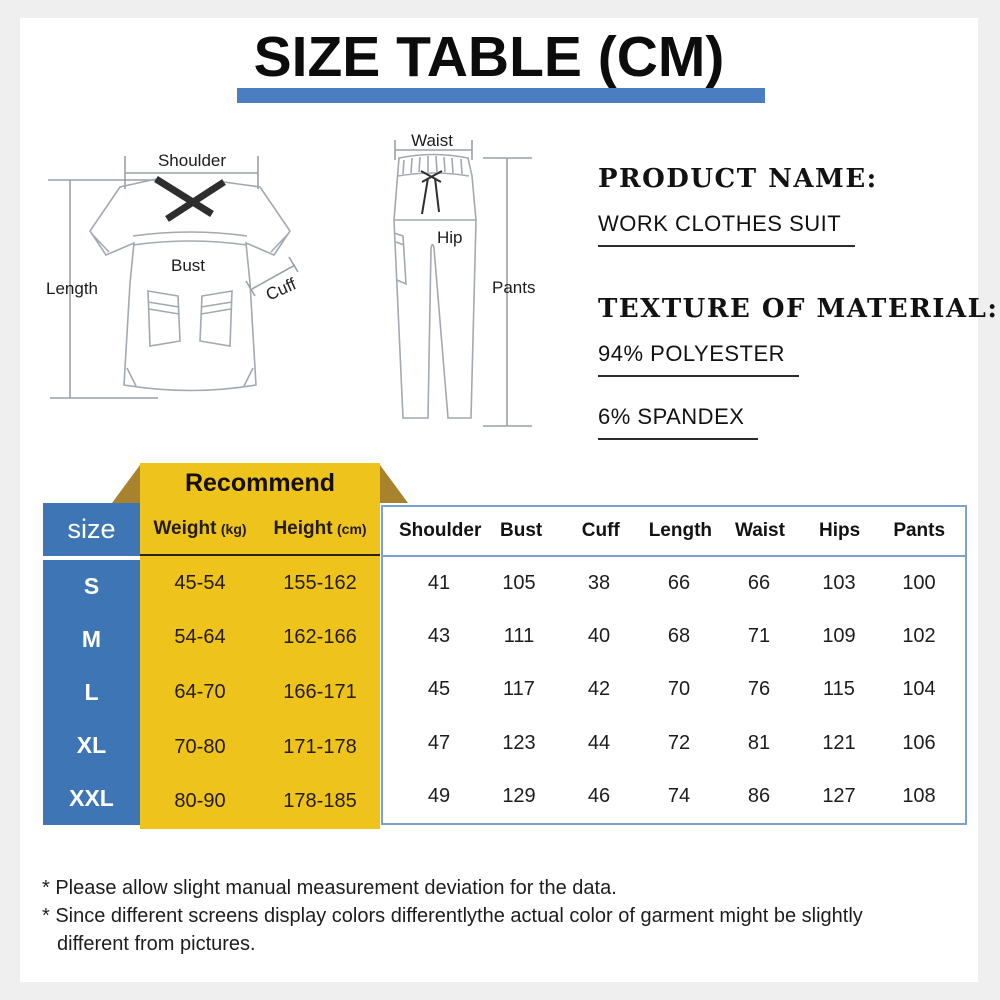  I want to click on column-header: Length, so click(680, 530).